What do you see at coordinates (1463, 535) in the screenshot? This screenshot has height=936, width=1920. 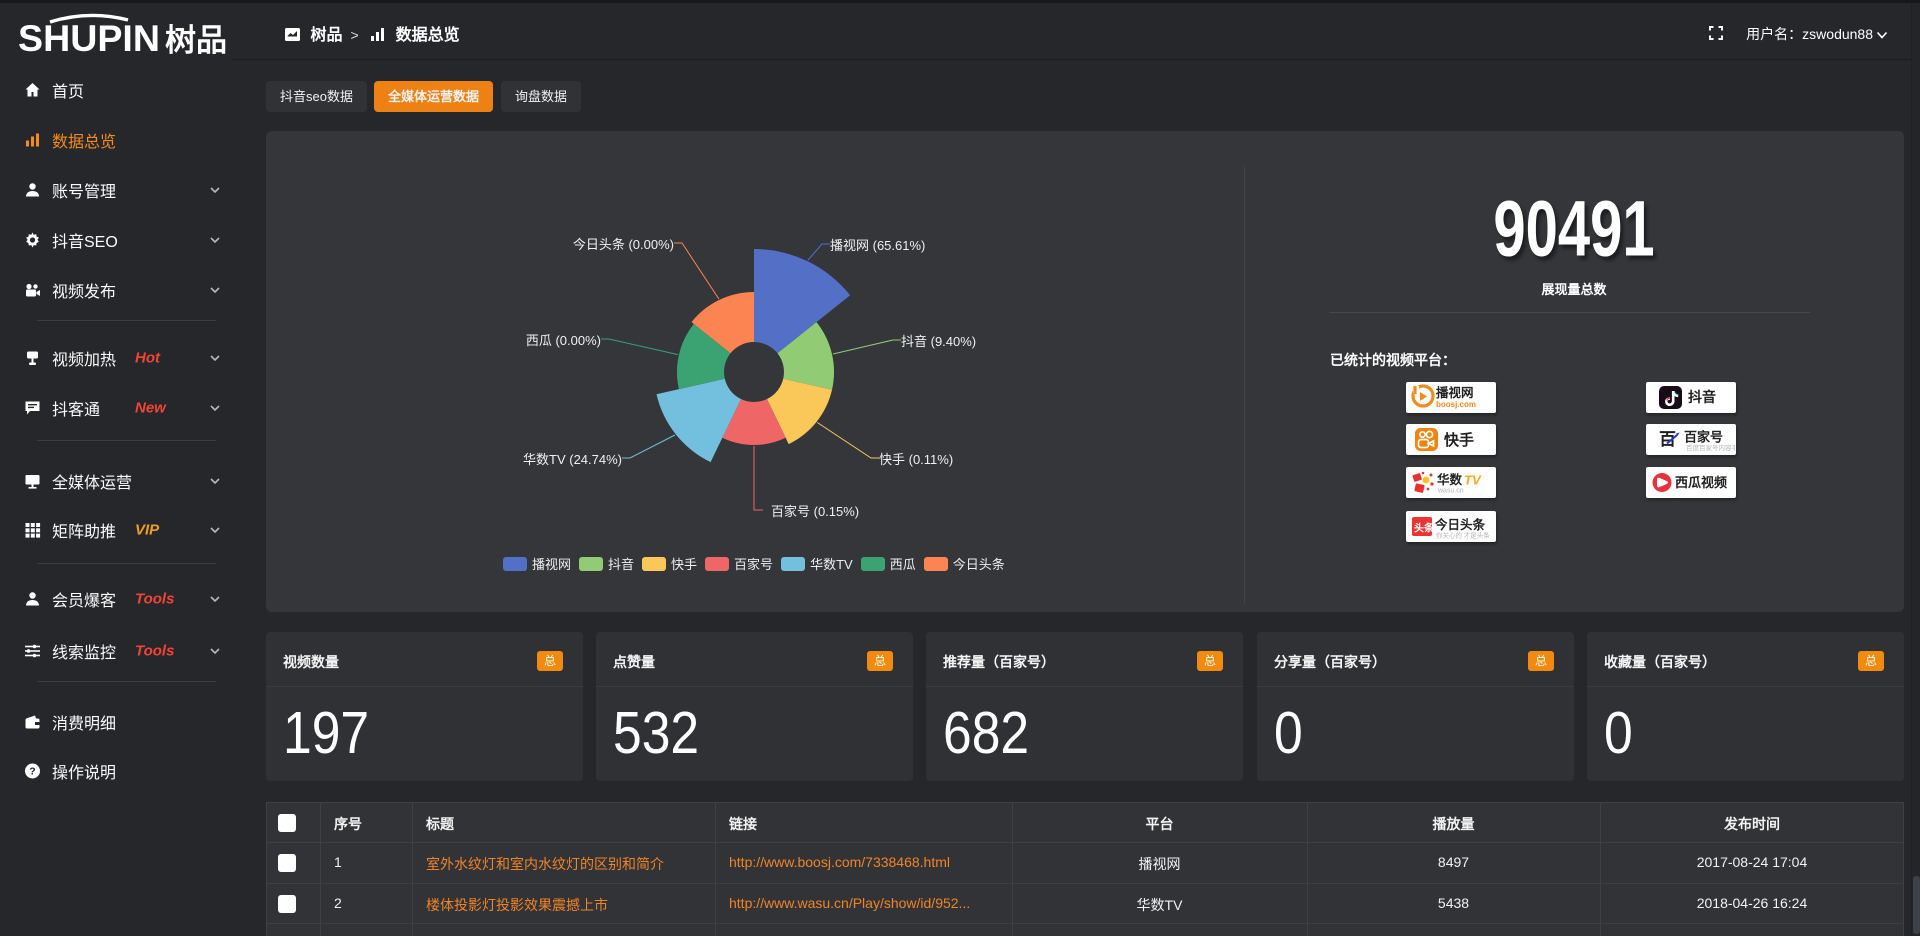 I see `svg-text: 你关心的 才是头条` at bounding box center [1463, 535].